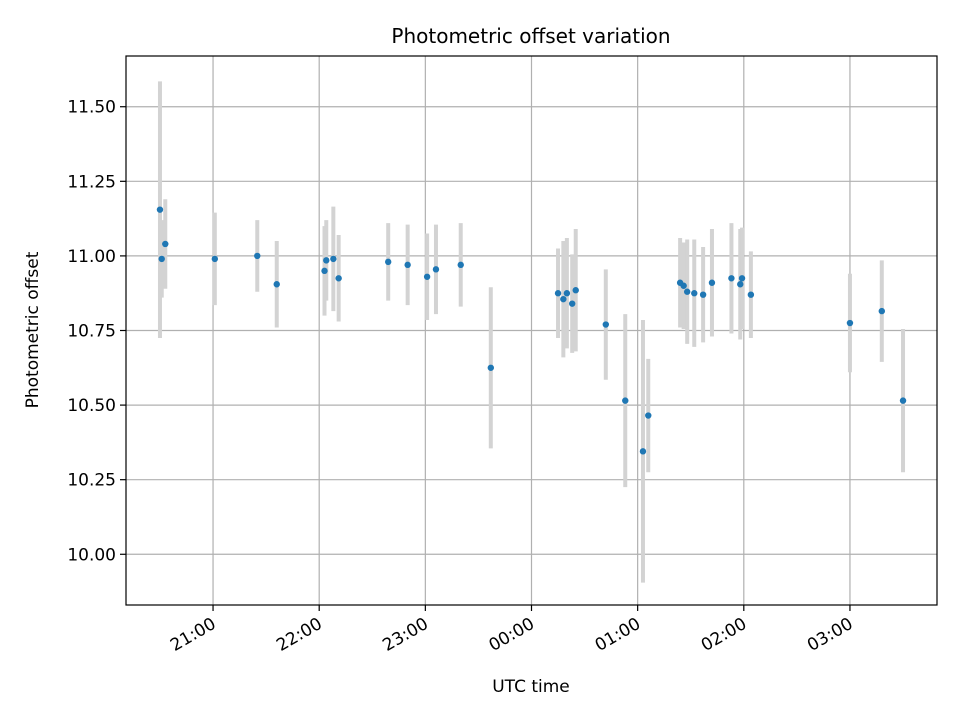 This screenshot has width=960, height=725. What do you see at coordinates (512, 635) in the screenshot?
I see `x-tick-label: 00:00` at bounding box center [512, 635].